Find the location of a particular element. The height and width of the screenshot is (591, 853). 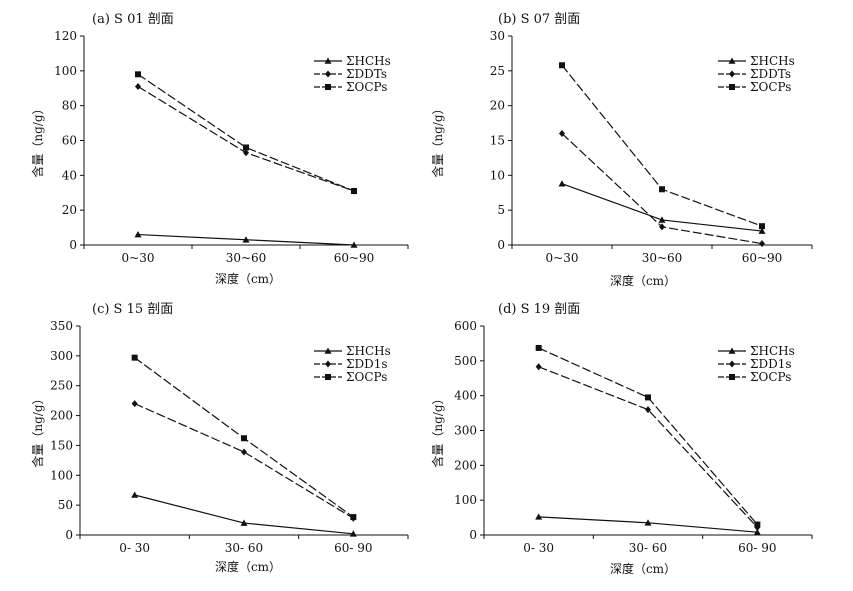

y-tick-label: 5 is located at coordinates (501, 210).